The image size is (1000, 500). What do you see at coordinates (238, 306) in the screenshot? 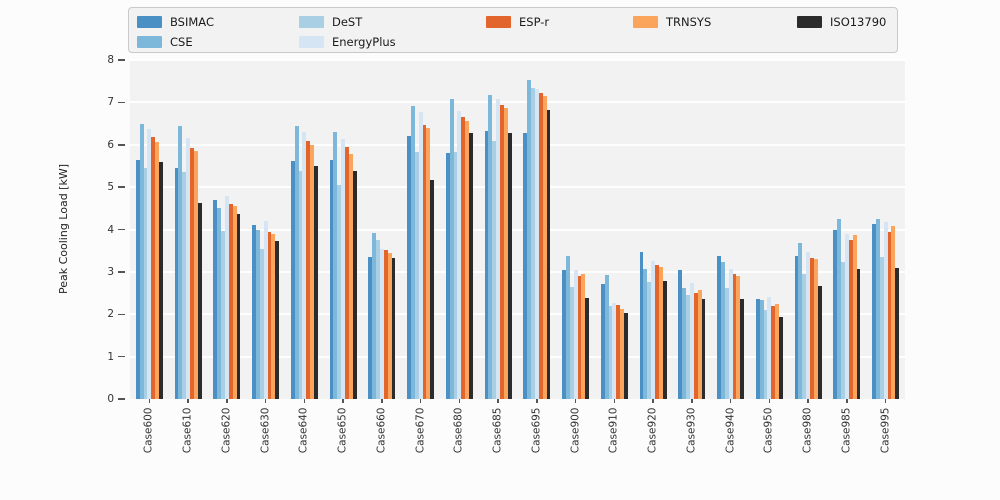
I see `bar-ISO13790-Case620` at bounding box center [238, 306].